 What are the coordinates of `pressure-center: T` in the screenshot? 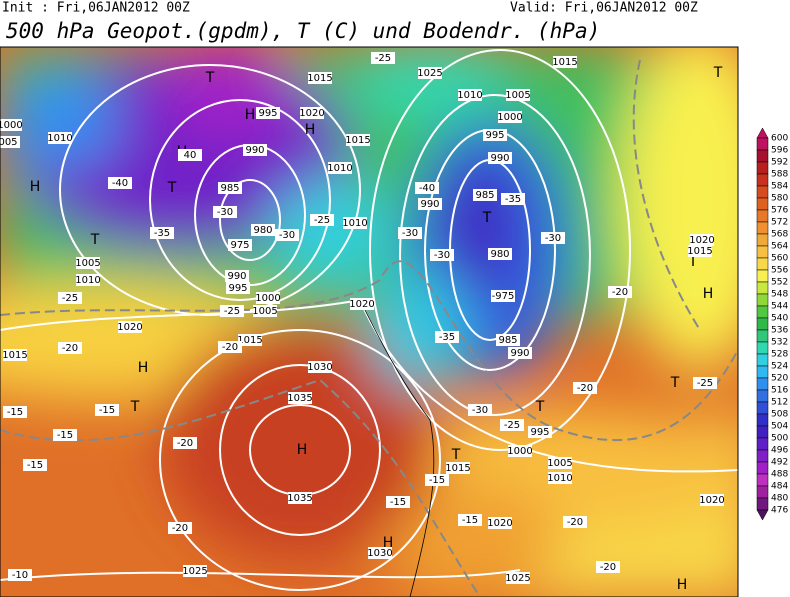 It's located at (456, 455).